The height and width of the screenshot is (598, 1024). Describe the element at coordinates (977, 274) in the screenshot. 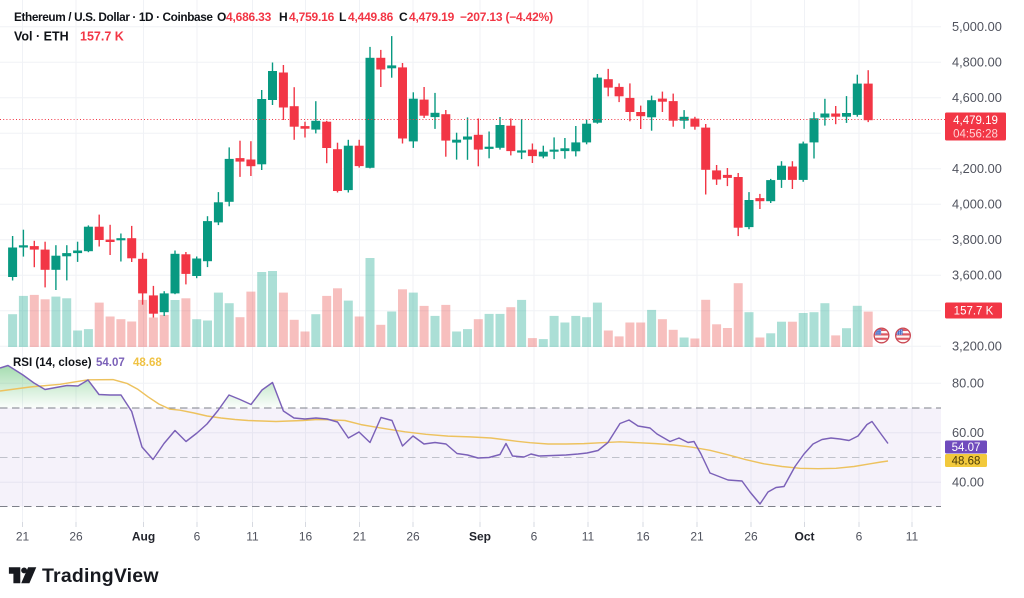

I see `svg-text: 3,600.00` at that location.